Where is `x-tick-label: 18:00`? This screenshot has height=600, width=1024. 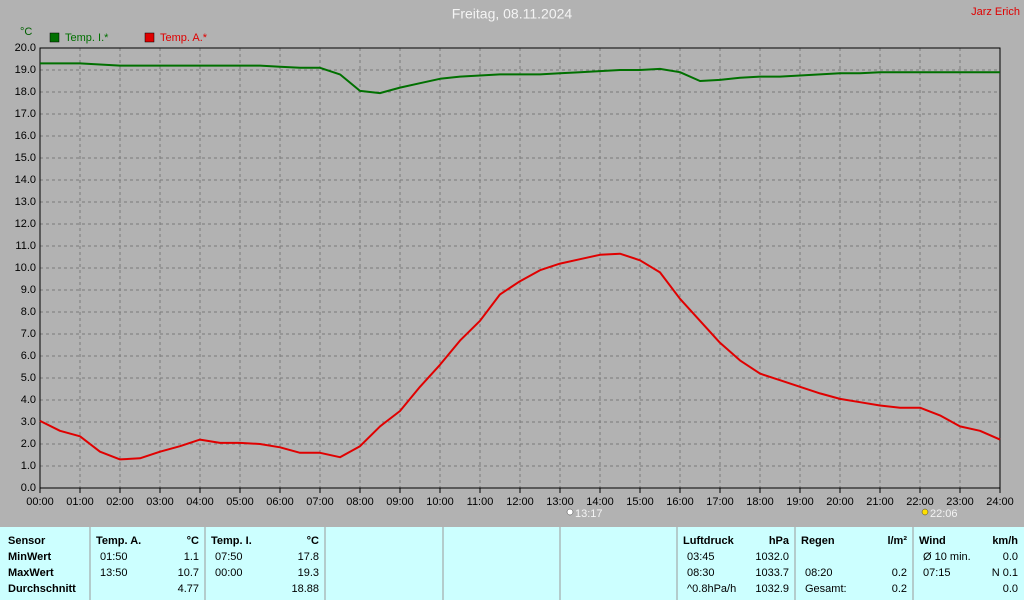
x-tick-label: 18:00 is located at coordinates (760, 502).